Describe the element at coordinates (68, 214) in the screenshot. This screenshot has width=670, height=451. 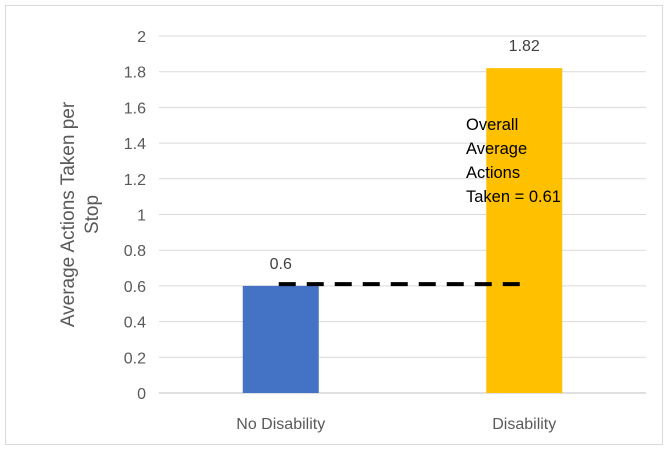
I see `y-axis-title-line: Average Actions Taken per` at that location.